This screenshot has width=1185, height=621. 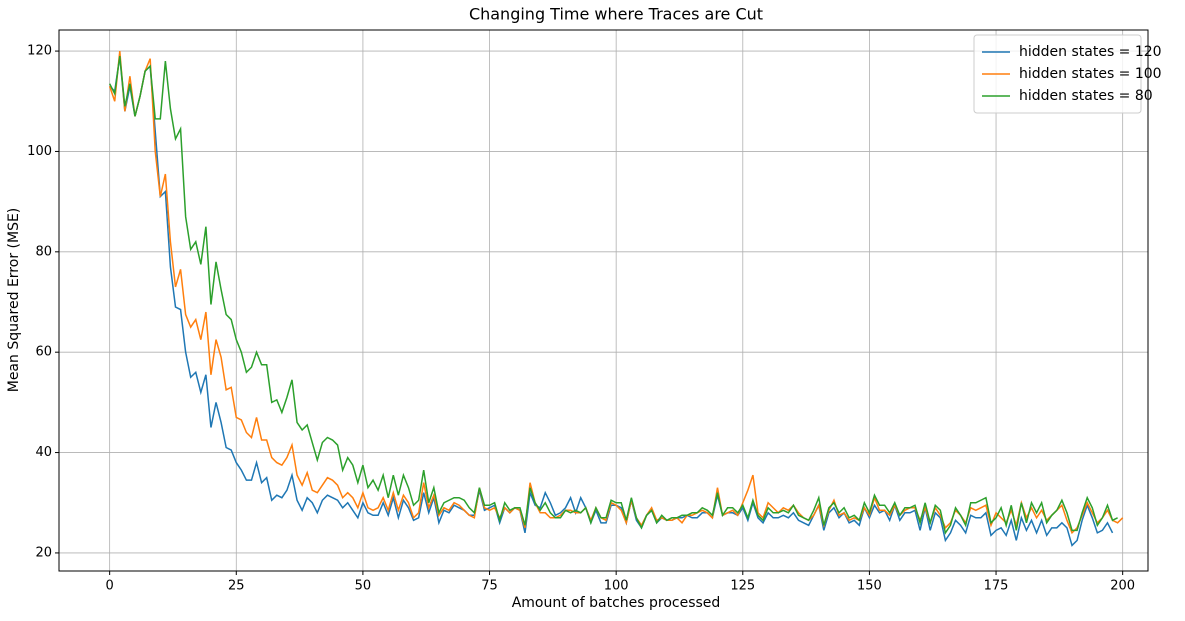 What do you see at coordinates (363, 586) in the screenshot?
I see `x-tick-label: 50` at bounding box center [363, 586].